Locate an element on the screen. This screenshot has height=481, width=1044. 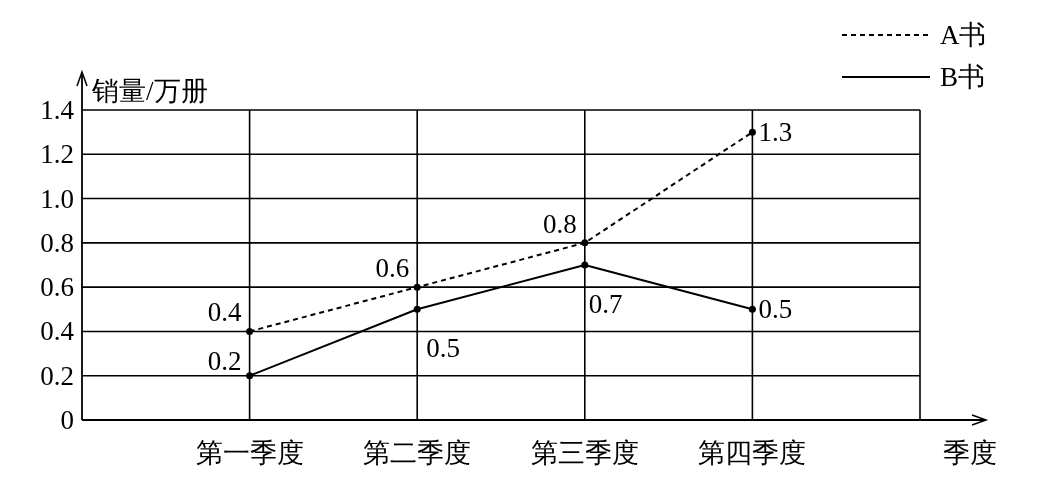
data-label: 0.8 is located at coordinates (560, 223).